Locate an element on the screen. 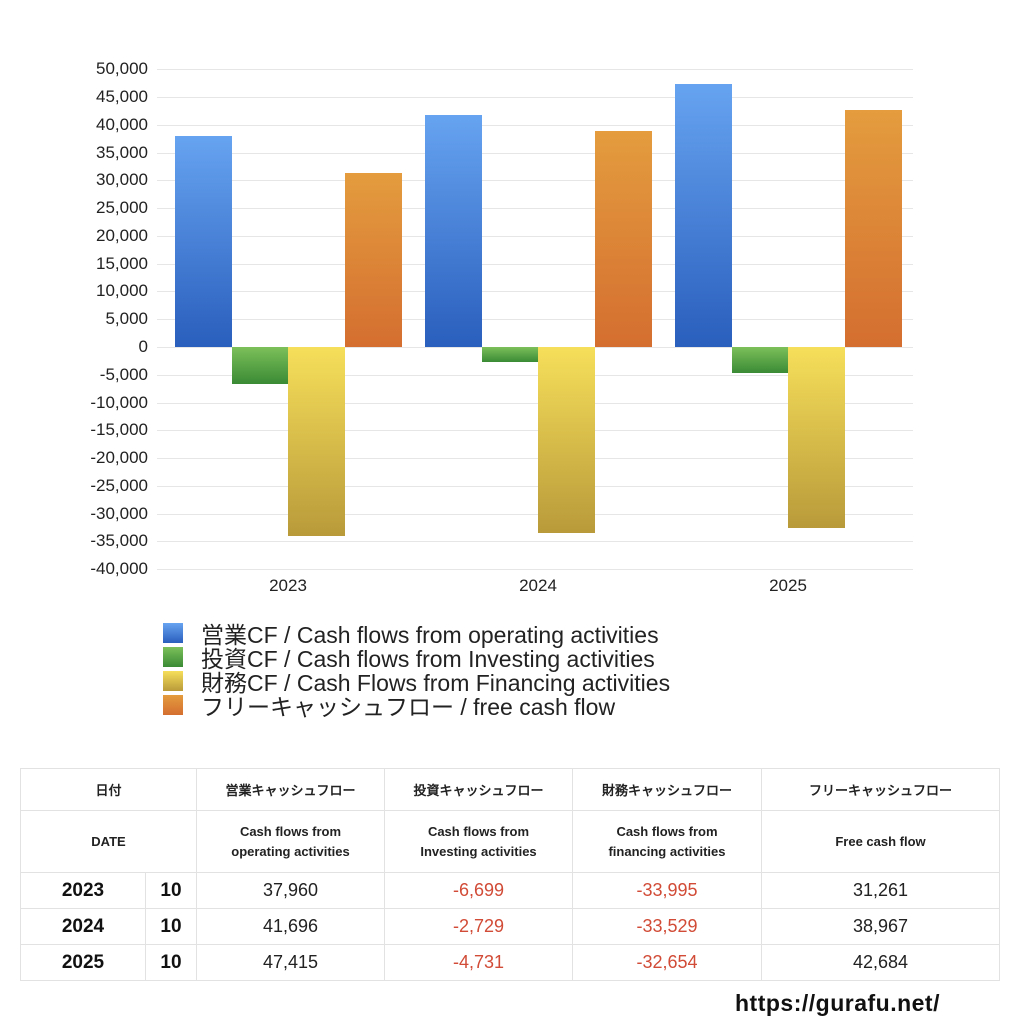 The height and width of the screenshot is (1024, 1024). legend-swatch-financing-icon is located at coordinates (173, 681).